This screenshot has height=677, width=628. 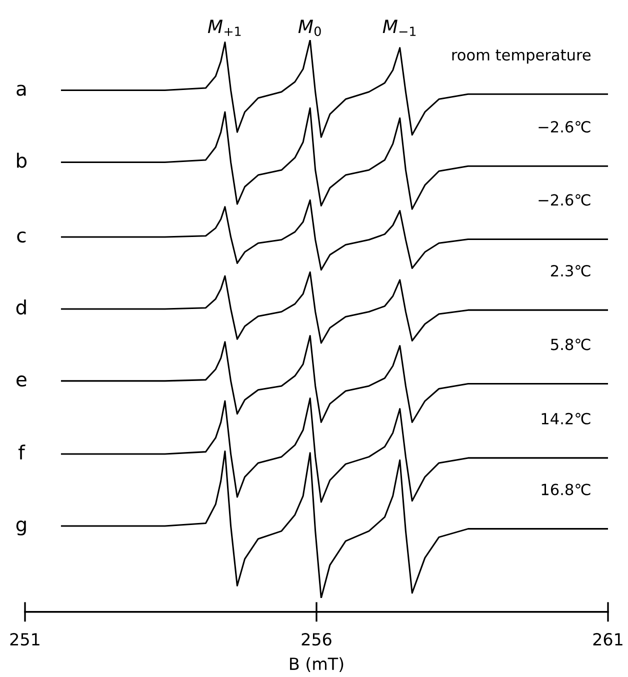 What do you see at coordinates (607, 639) in the screenshot?
I see `x-tick-label: 261` at bounding box center [607, 639].